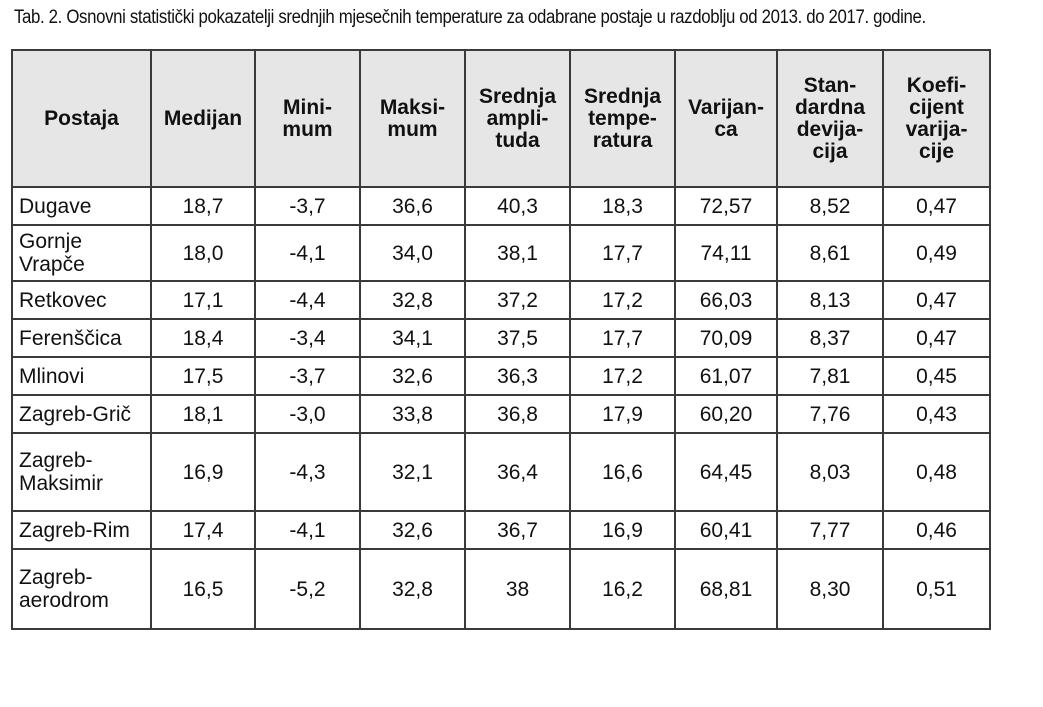  What do you see at coordinates (81, 338) in the screenshot?
I see `station-cell: Ferenščica` at bounding box center [81, 338].